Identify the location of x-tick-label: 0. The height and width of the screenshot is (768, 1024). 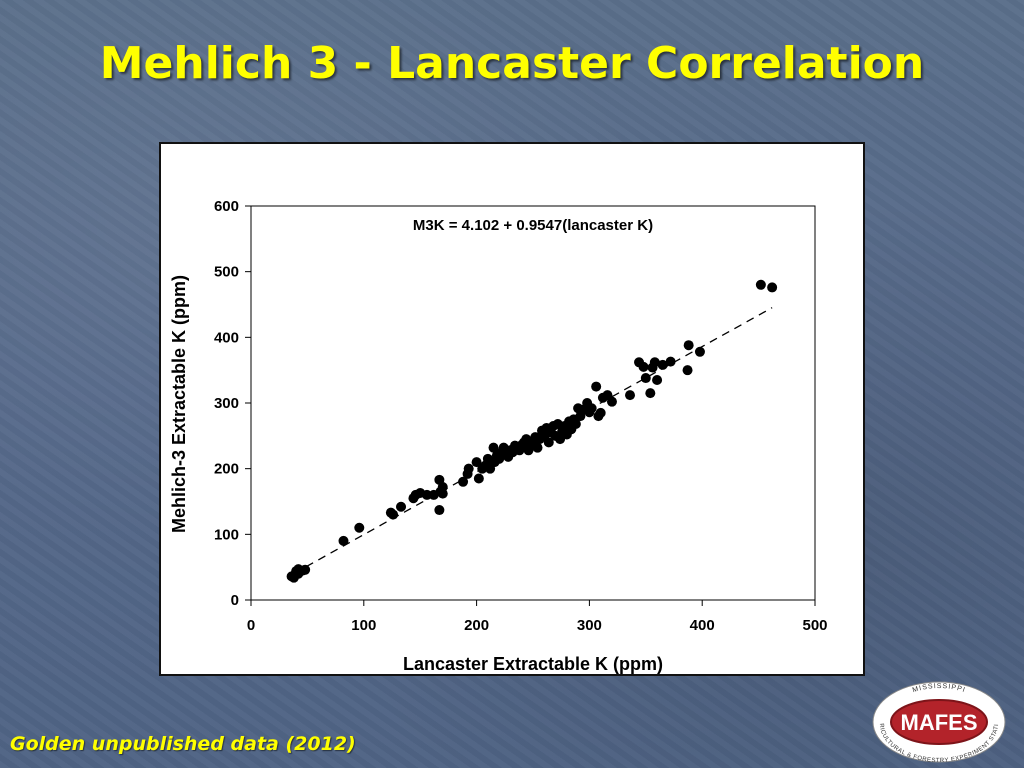
(251, 625).